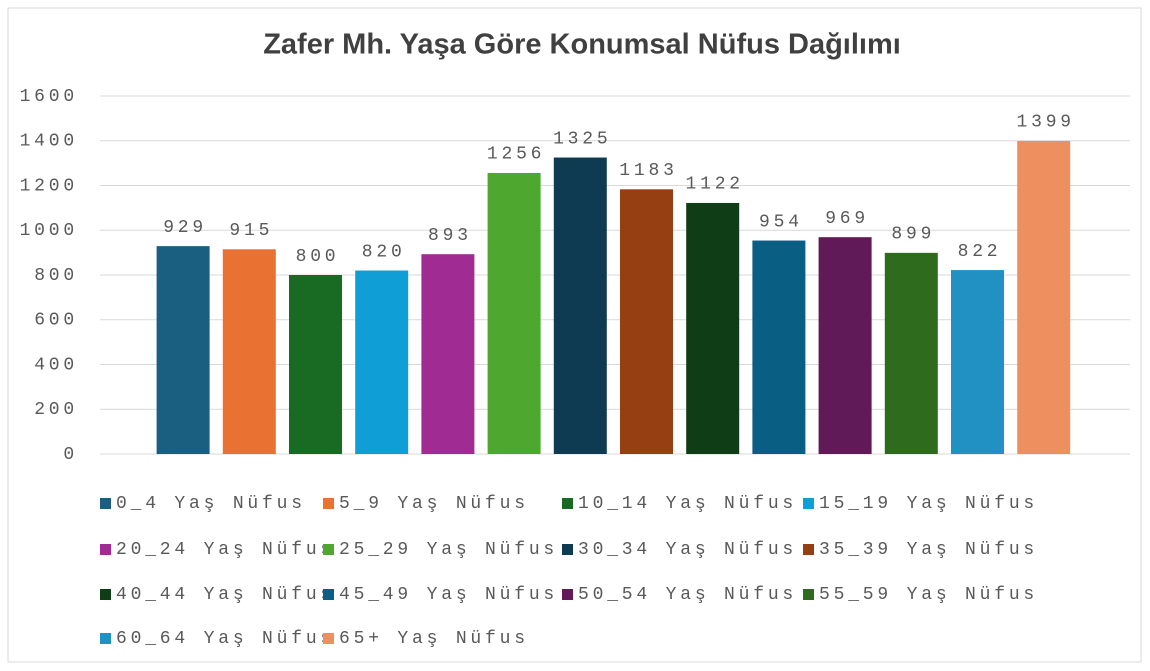 Image resolution: width=1150 pixels, height=671 pixels. What do you see at coordinates (225, 639) in the screenshot?
I see `legend-label: 60_64 Yaş Nüfus` at bounding box center [225, 639].